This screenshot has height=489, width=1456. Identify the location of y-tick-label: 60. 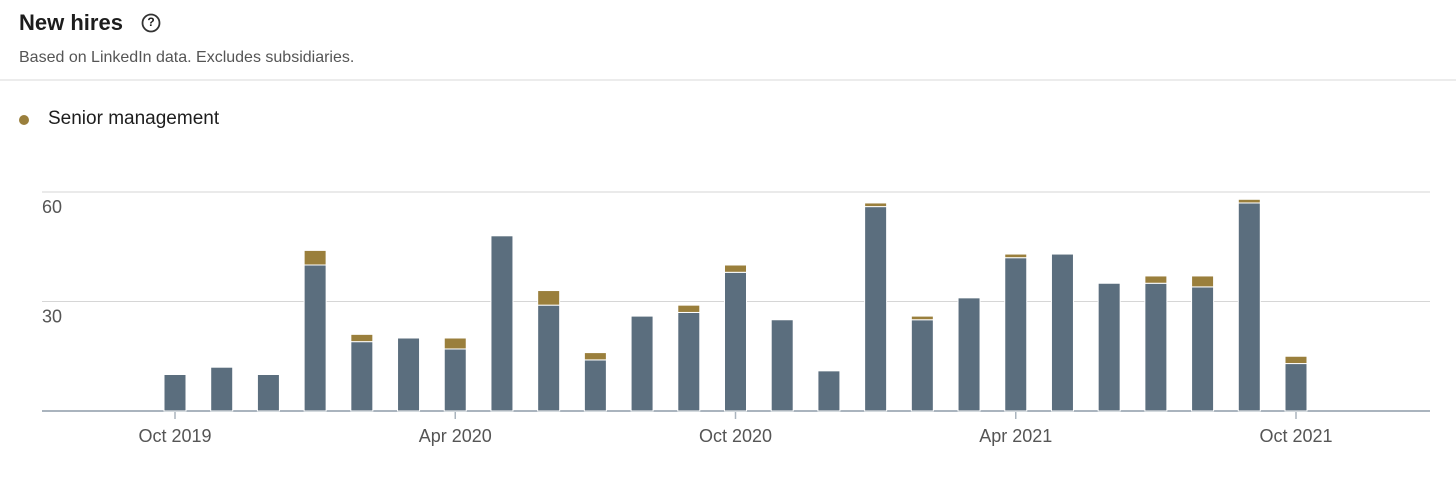
(52, 207).